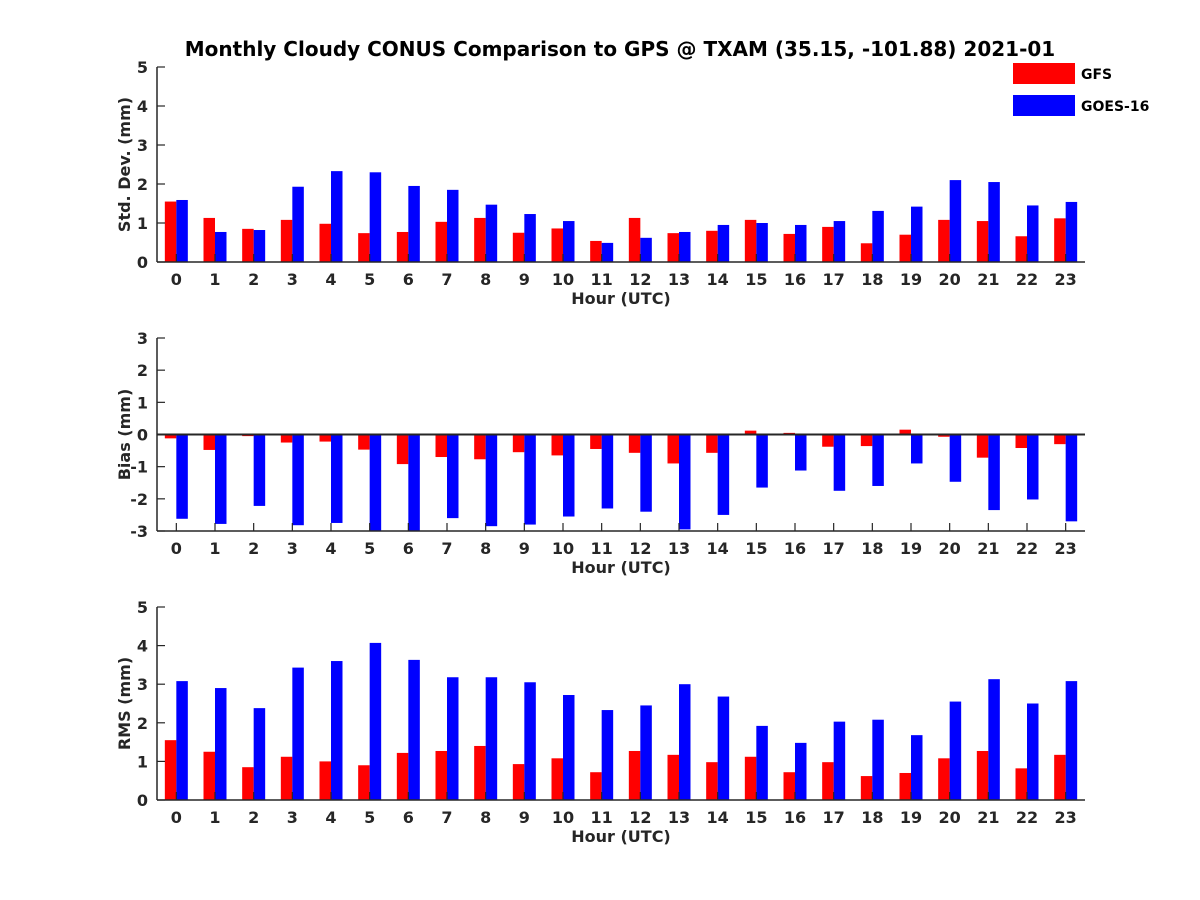 This screenshot has width=1200, height=900. What do you see at coordinates (563, 279) in the screenshot?
I see `x-tick-label: 10` at bounding box center [563, 279].